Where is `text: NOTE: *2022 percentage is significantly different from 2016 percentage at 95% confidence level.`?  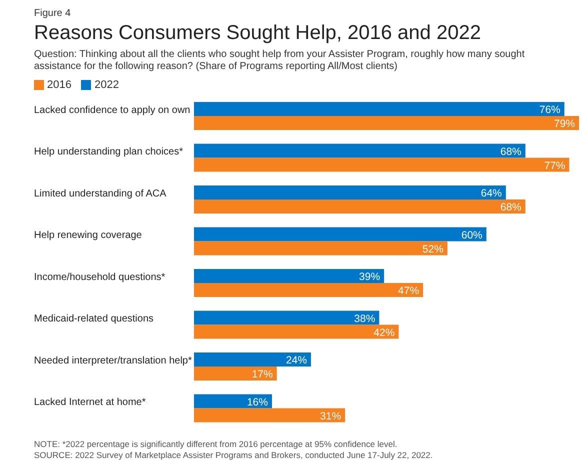 text: NOTE: *2022 percentage is significantly different from 2016 percentage at 95% confidence level. is located at coordinates (216, 444).